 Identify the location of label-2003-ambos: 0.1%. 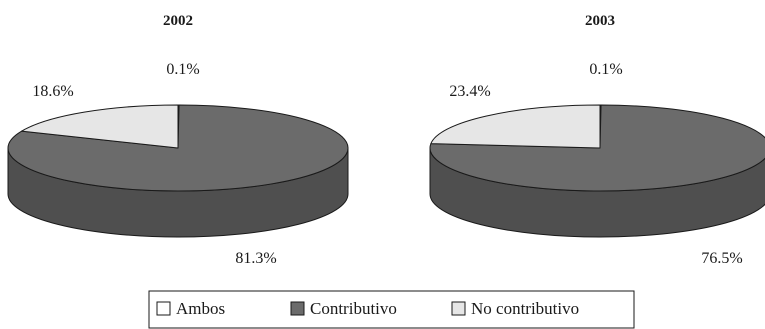
(605, 69).